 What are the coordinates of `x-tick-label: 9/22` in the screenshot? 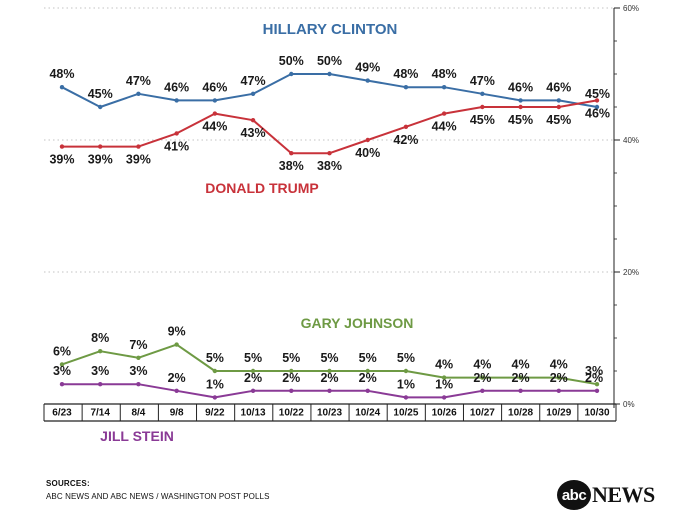 It's located at (215, 413).